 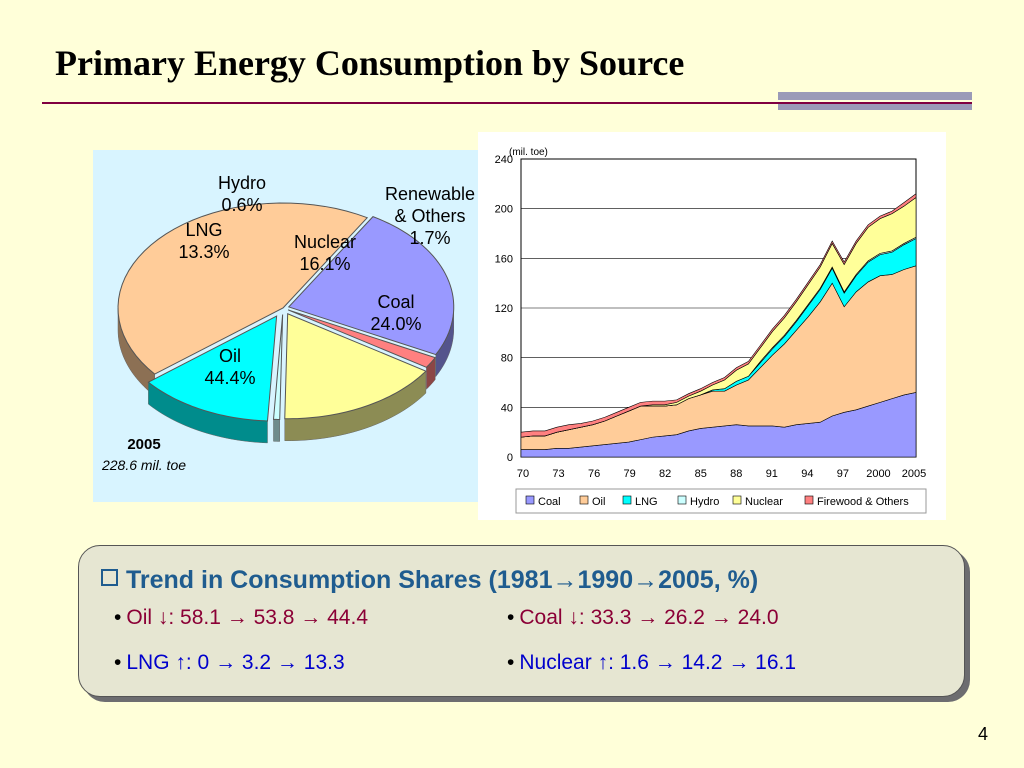 What do you see at coordinates (362, 338) in the screenshot?
I see `pie-slice-renewable-others` at bounding box center [362, 338].